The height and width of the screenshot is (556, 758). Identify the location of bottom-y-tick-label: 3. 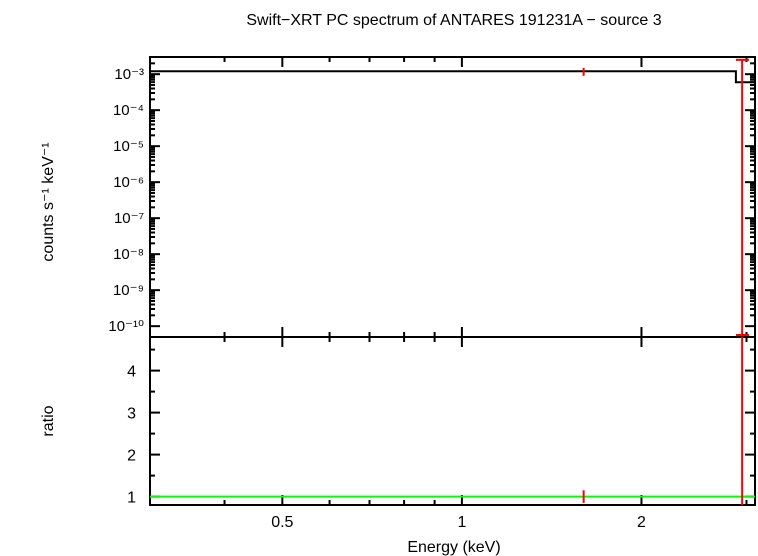
(131, 414).